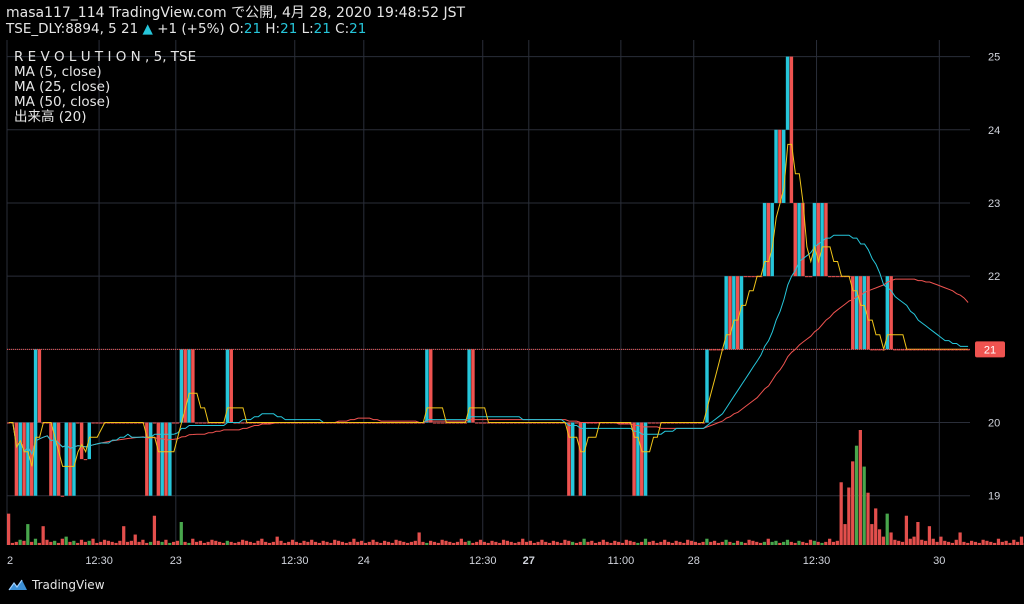 The height and width of the screenshot is (604, 1024). I want to click on y-tick-label: 24, so click(994, 131).